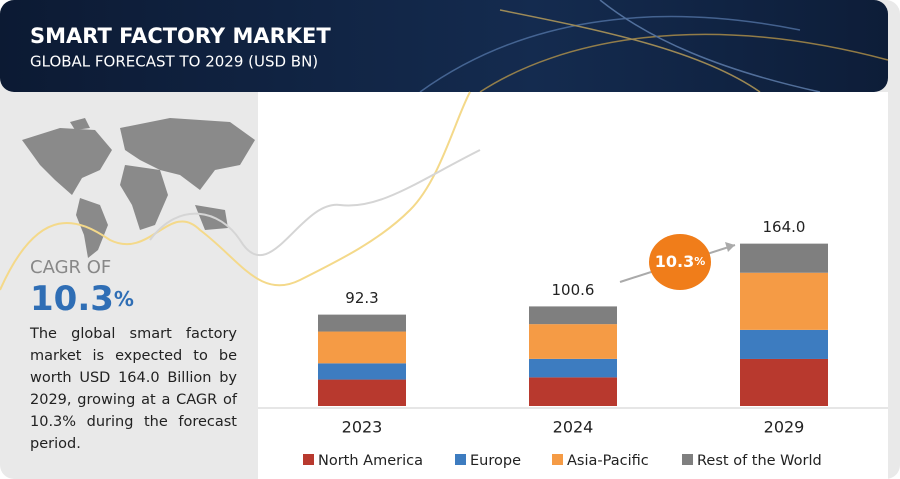 This screenshot has height=479, width=900. Describe the element at coordinates (573, 290) in the screenshot. I see `total-label: 100.6` at that location.